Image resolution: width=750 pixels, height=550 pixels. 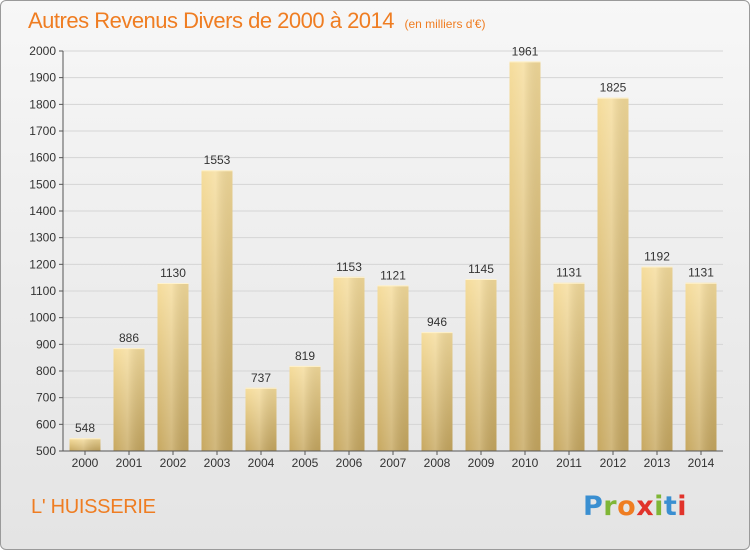 I want to click on y-tick-label: 1100, so click(x=43, y=291).